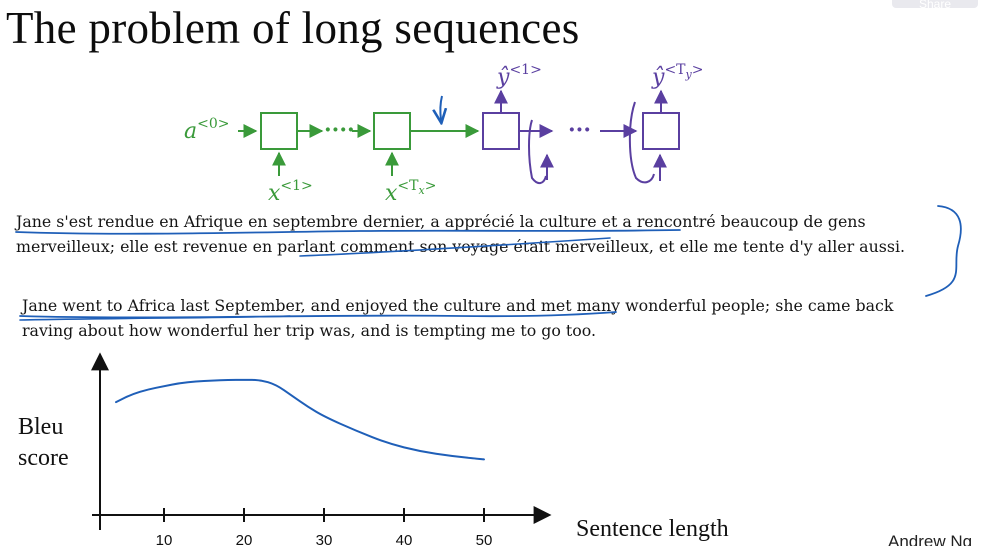 The width and height of the screenshot is (982, 546). What do you see at coordinates (698, 70) in the screenshot?
I see `yTy-sup-close: >` at bounding box center [698, 70].